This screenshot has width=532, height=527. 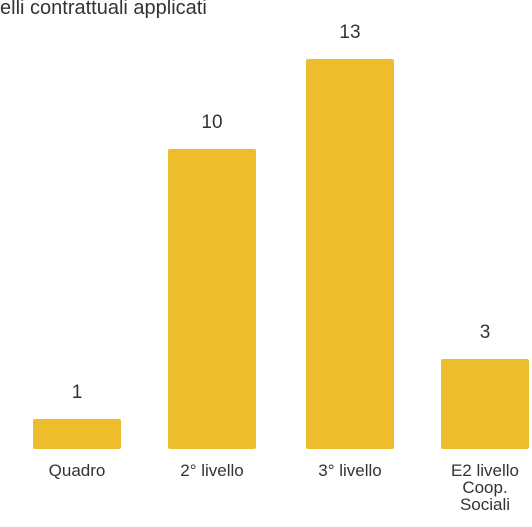 I want to click on value-label-3: 3, so click(x=485, y=332).